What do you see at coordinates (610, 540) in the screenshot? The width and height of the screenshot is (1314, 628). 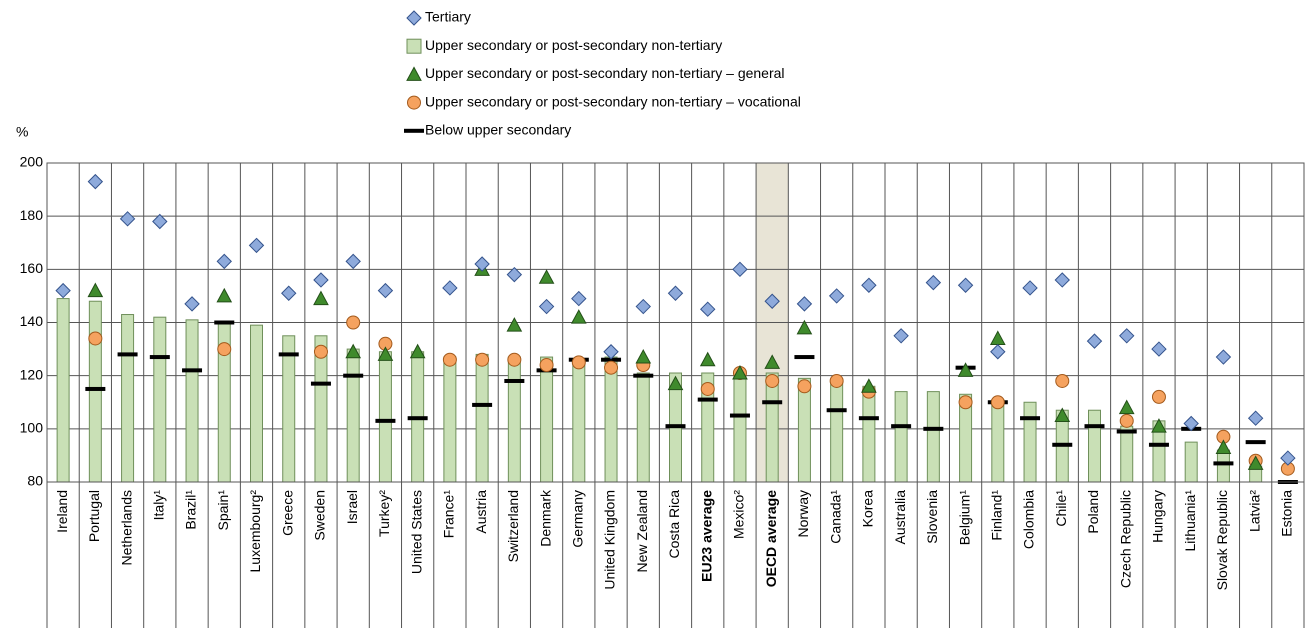 I see `x-tick-label: United Kingdom` at bounding box center [610, 540].